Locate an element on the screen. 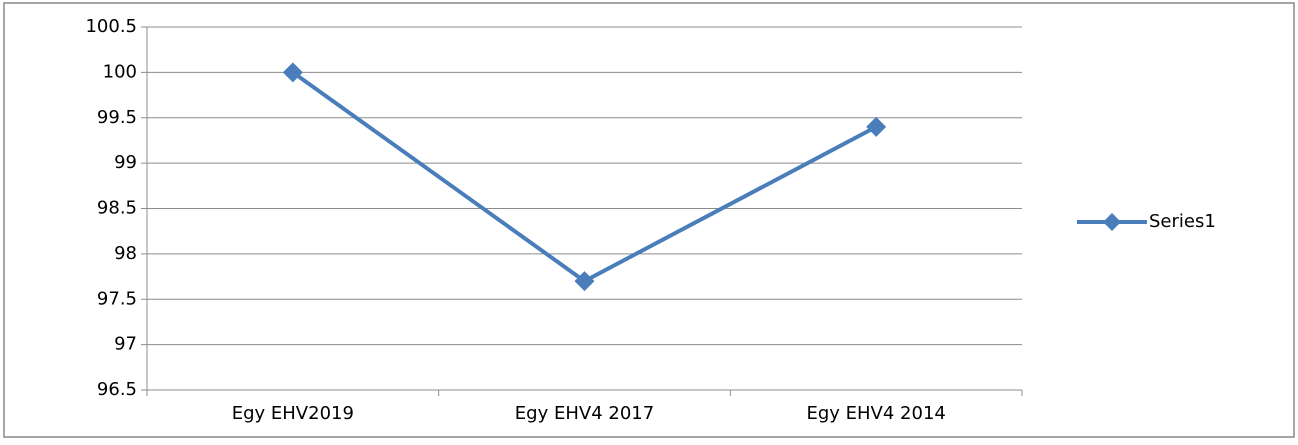  y-tick-label: 98 is located at coordinates (125, 253).